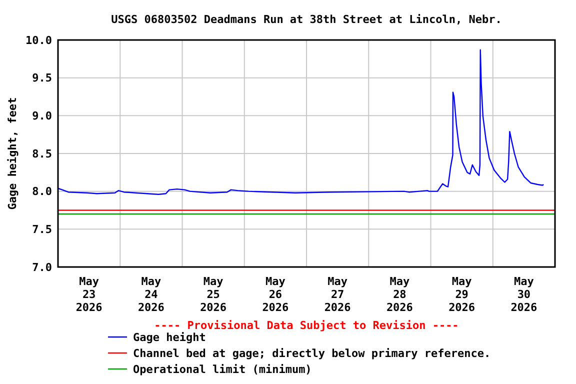 Image resolution: width=576 pixels, height=384 pixels. What do you see at coordinates (338, 294) in the screenshot?
I see `x-tick-label: May 27 2026` at bounding box center [338, 294].